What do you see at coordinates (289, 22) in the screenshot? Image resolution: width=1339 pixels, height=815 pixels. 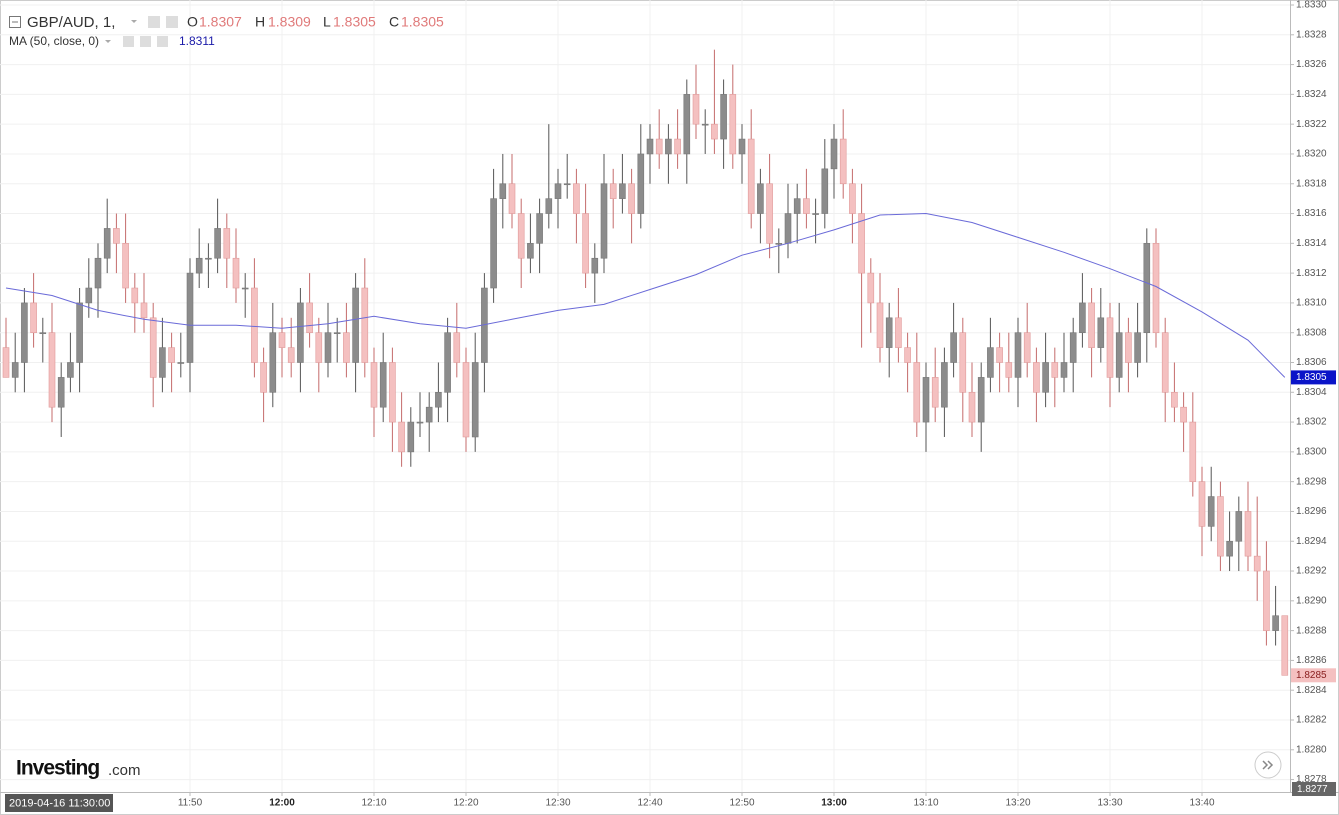 I see `ohlc-value: 1.8309` at bounding box center [289, 22].